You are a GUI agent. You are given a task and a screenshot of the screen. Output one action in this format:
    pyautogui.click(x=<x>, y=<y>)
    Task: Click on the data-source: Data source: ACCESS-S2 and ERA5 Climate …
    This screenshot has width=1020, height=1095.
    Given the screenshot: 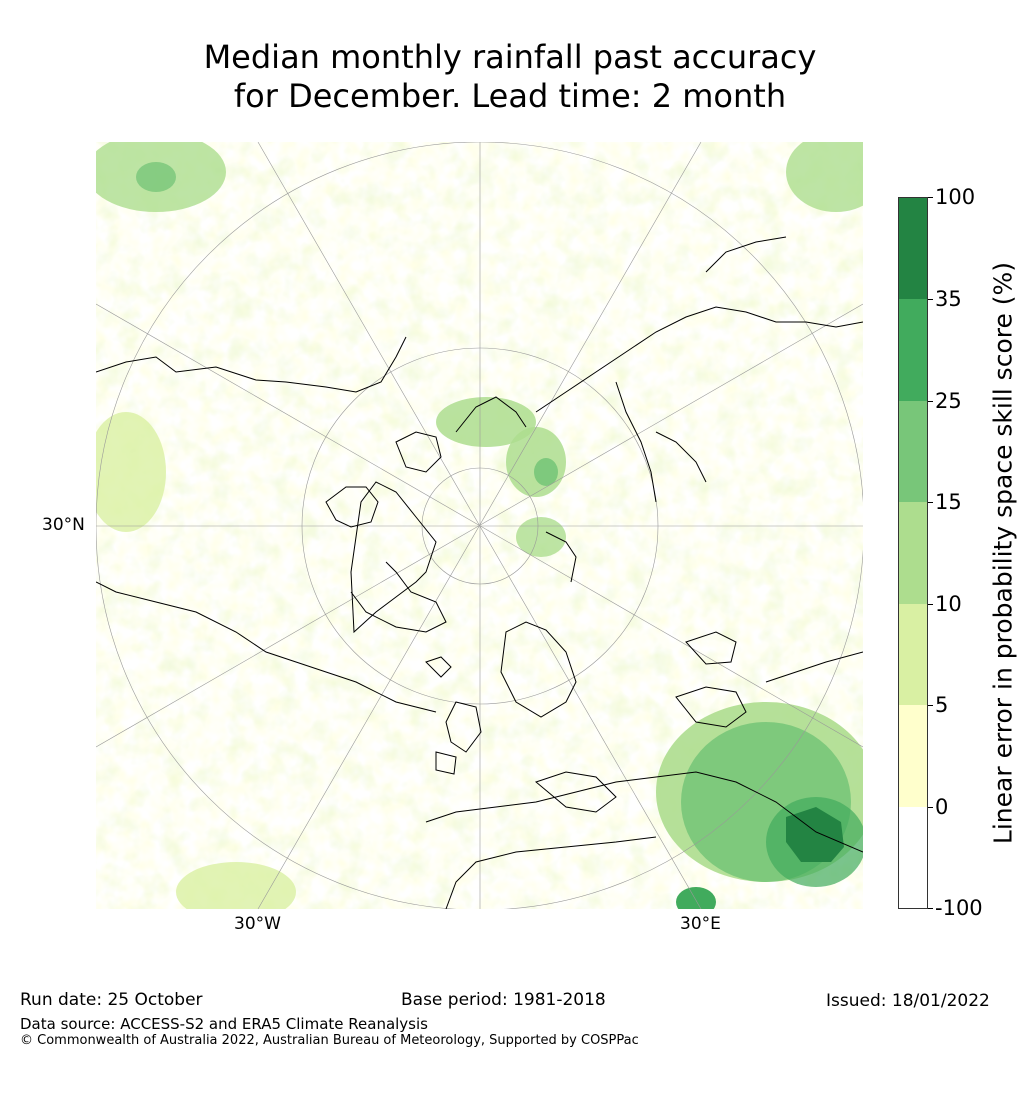 What is the action you would take?
    pyautogui.click(x=224, y=1024)
    